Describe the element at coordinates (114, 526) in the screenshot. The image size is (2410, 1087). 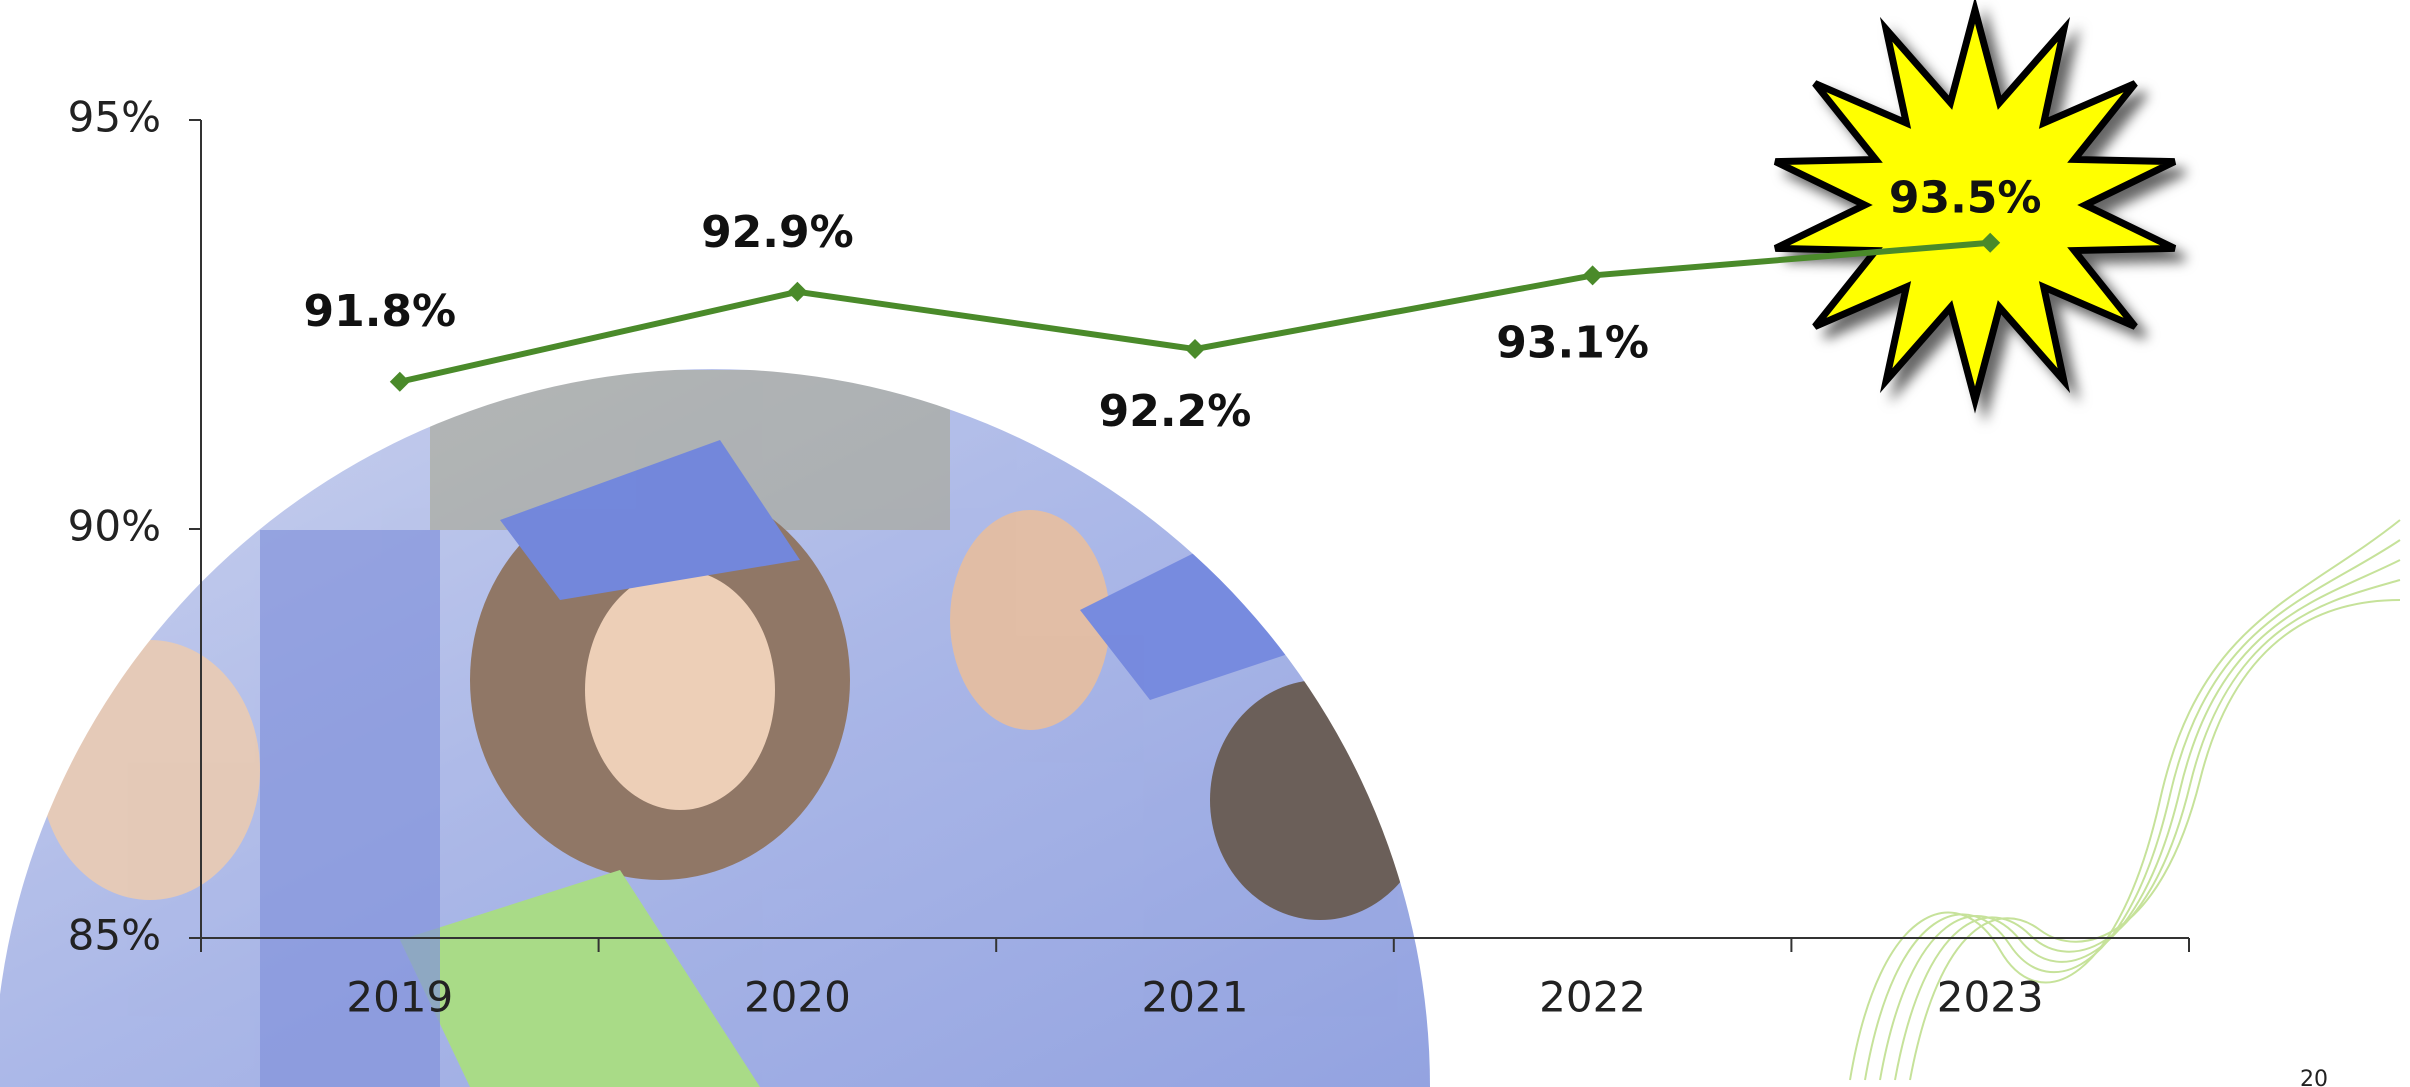
I see `y-tick-label: 90%` at that location.